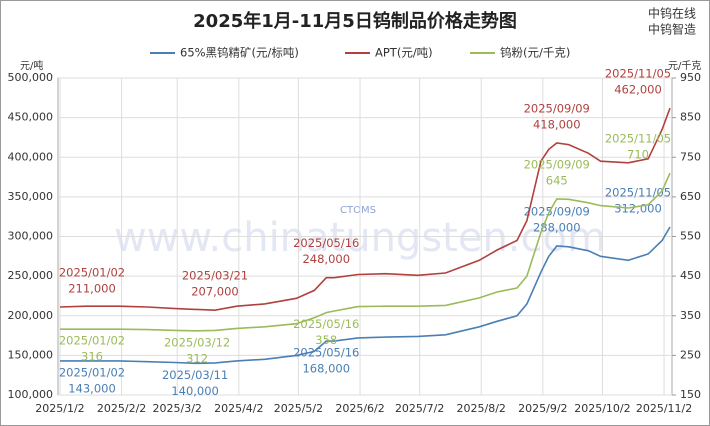 Image resolution: width=710 pixels, height=426 pixels. What do you see at coordinates (31, 156) in the screenshot?
I see `y-tick-label: 400,000` at bounding box center [31, 156].